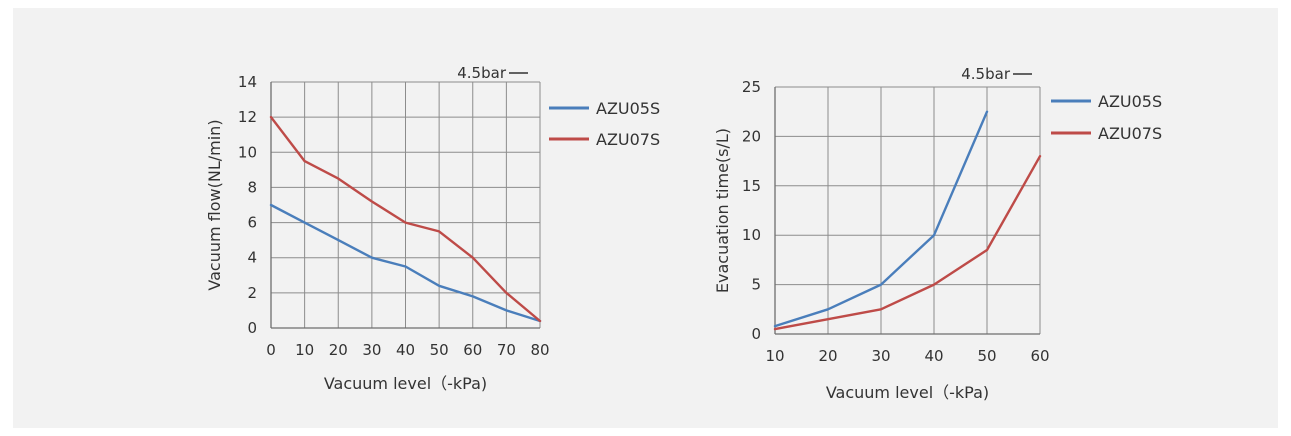 This screenshot has height=436, width=1291. Describe the element at coordinates (880, 356) in the screenshot. I see `chart2-xtick-label: 30` at that location.